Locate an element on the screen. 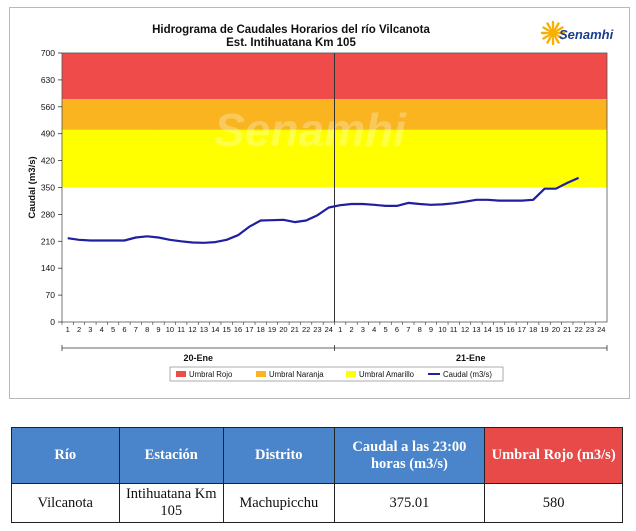 Image resolution: width=636 pixels, height=531 pixels. cell-caudal: 375.01 is located at coordinates (409, 503).